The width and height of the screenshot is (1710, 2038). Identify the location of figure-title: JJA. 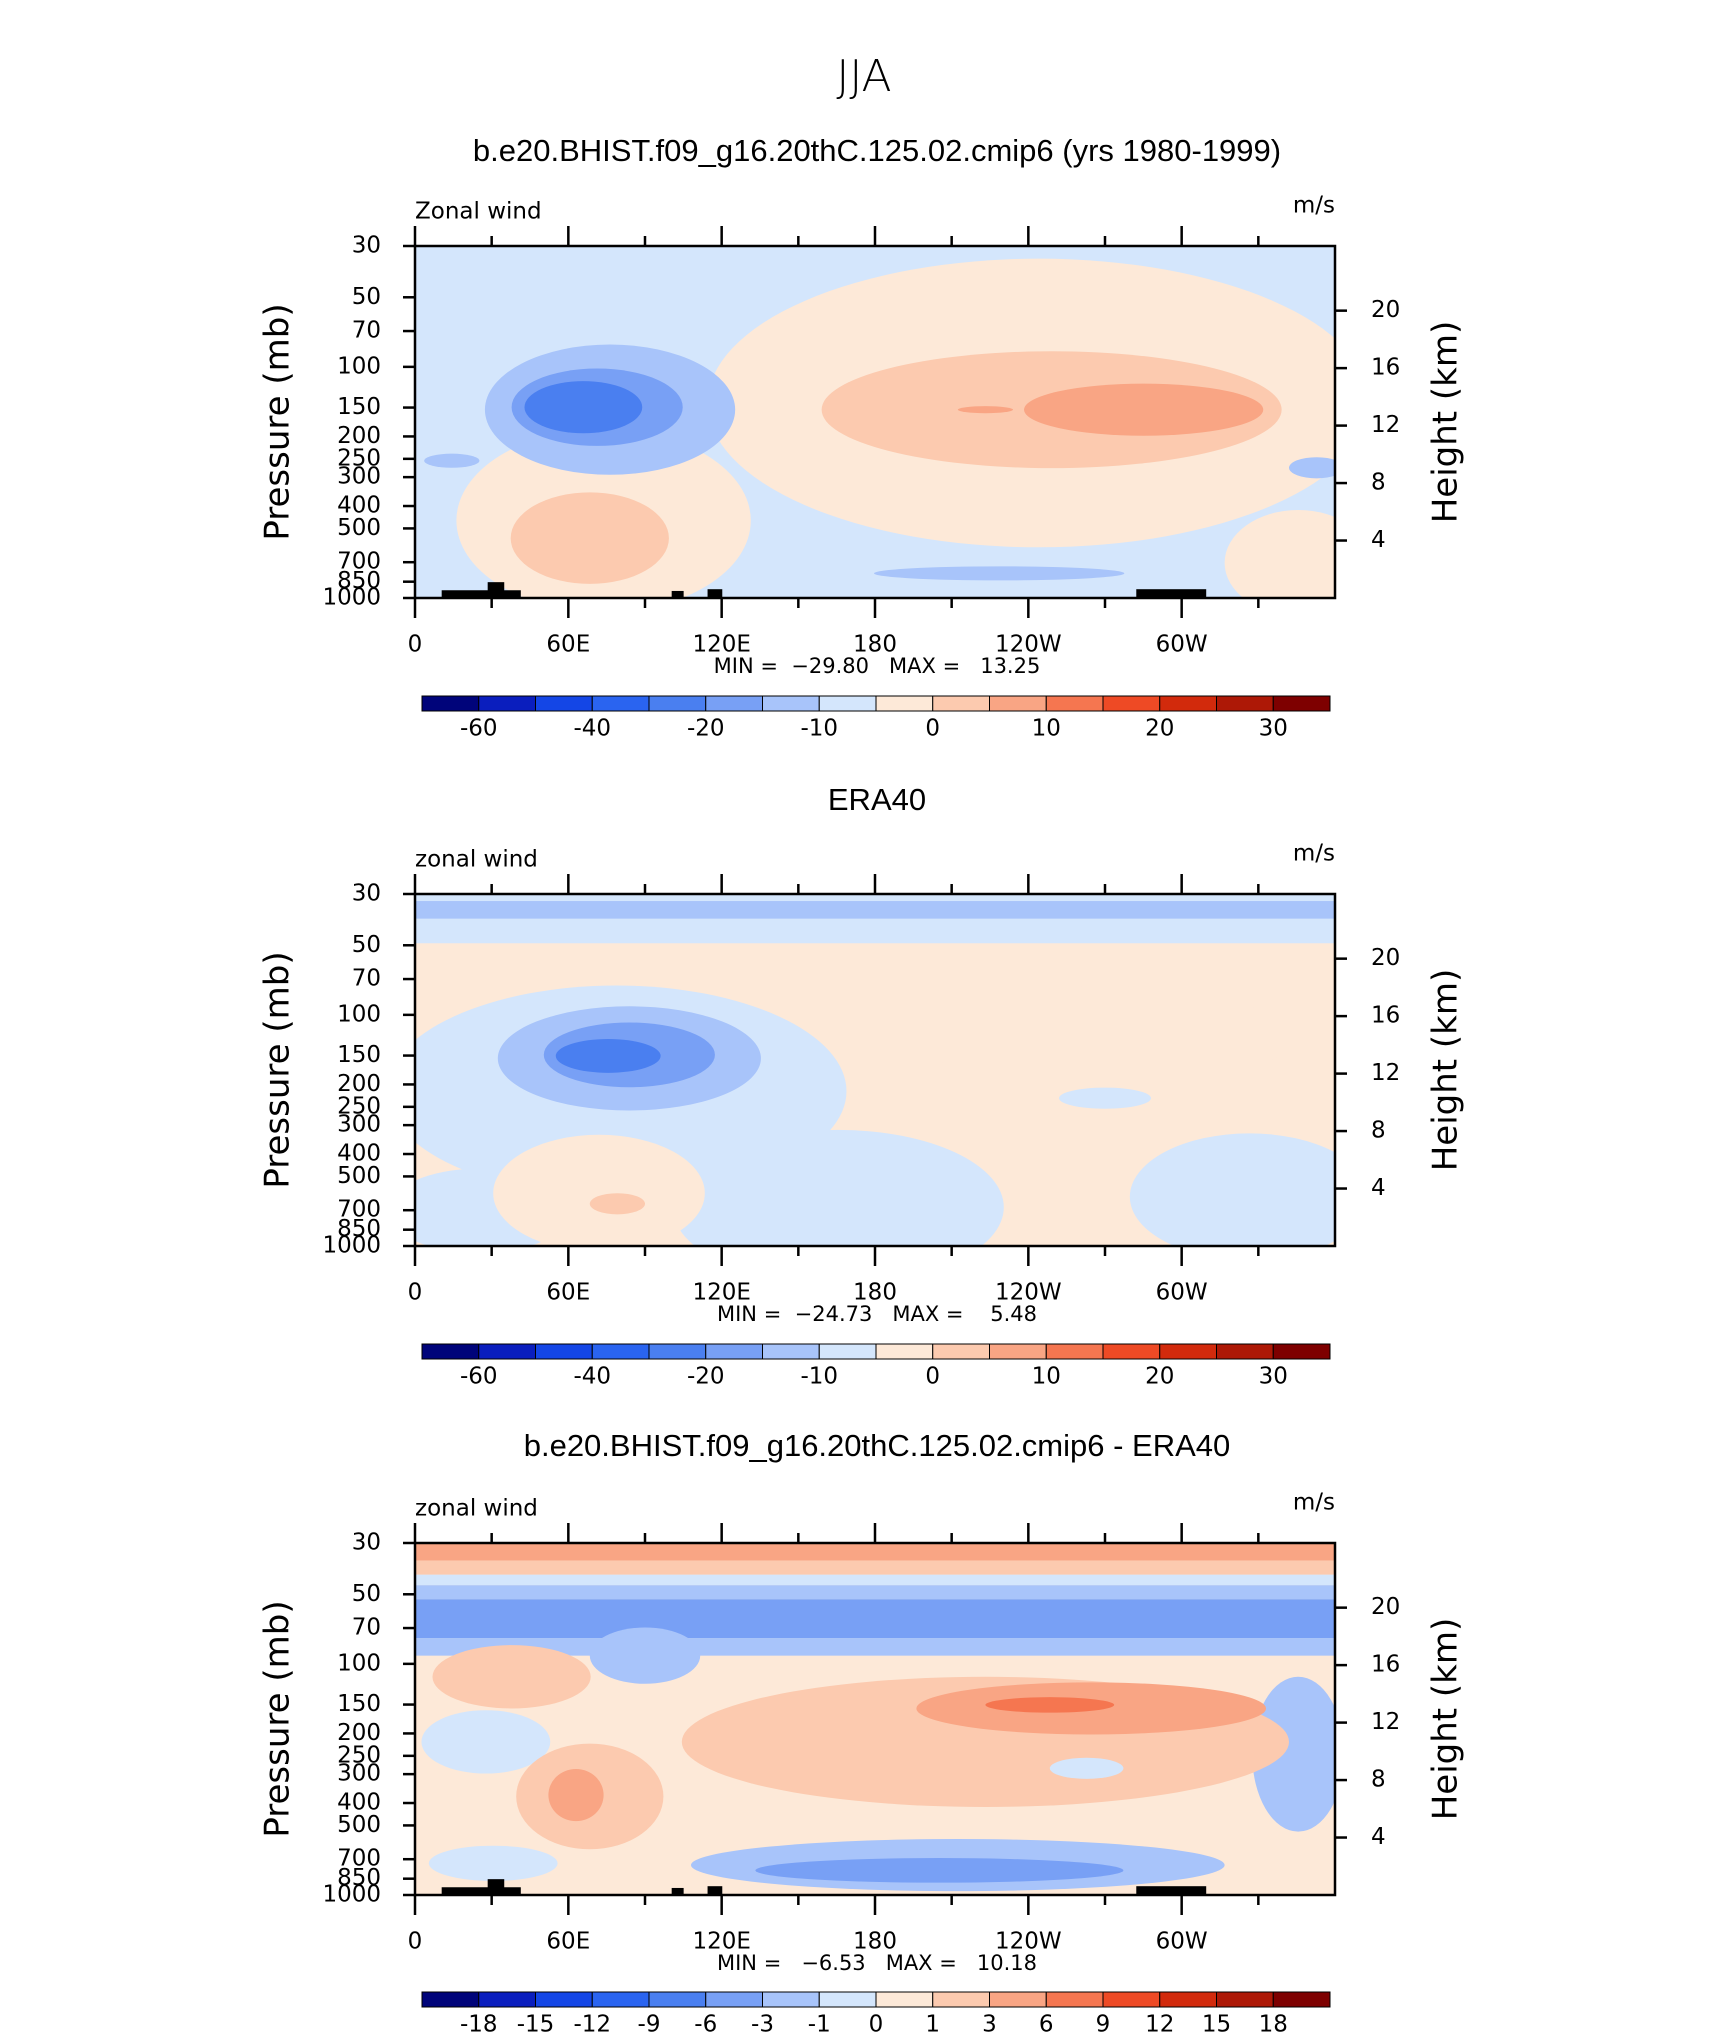
(863, 76).